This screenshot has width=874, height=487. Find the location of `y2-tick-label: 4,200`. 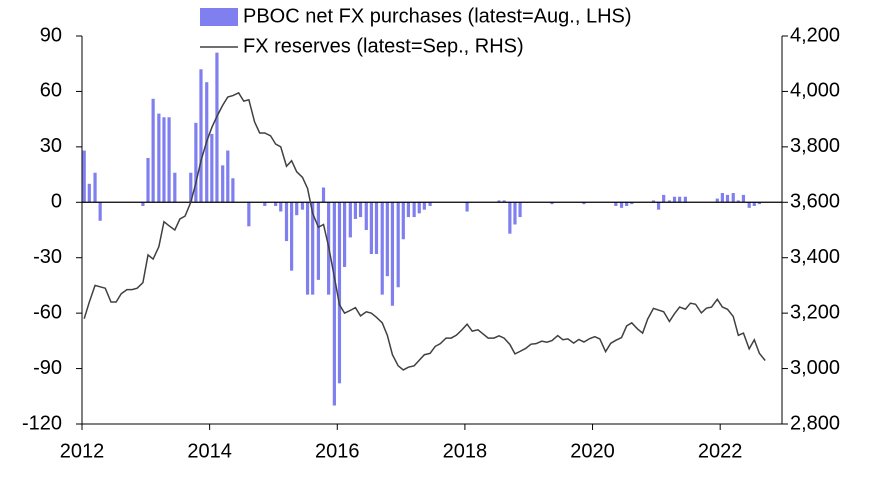

y2-tick-label: 4,200 is located at coordinates (815, 35).